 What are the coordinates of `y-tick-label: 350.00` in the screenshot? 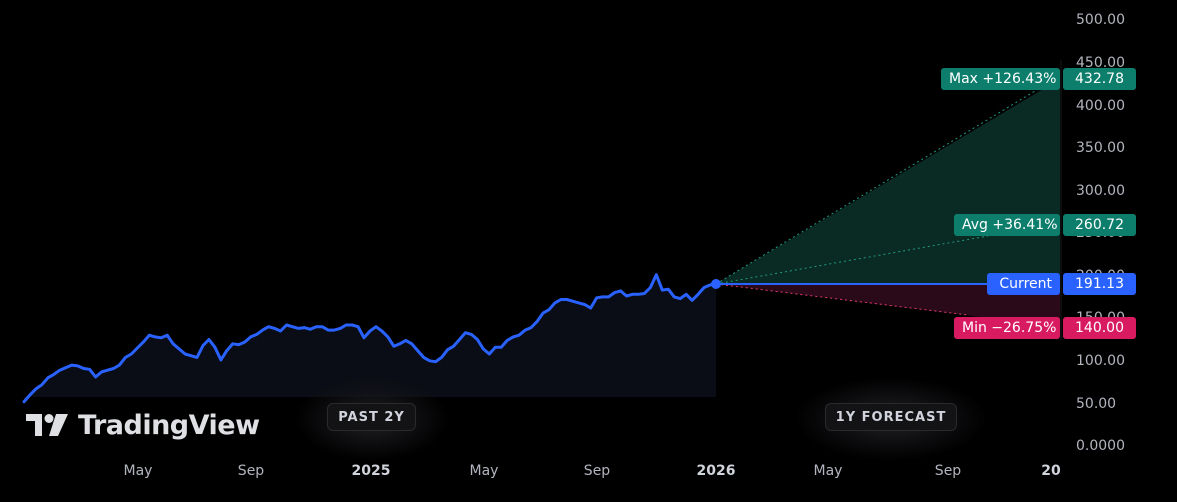 It's located at (1100, 148).